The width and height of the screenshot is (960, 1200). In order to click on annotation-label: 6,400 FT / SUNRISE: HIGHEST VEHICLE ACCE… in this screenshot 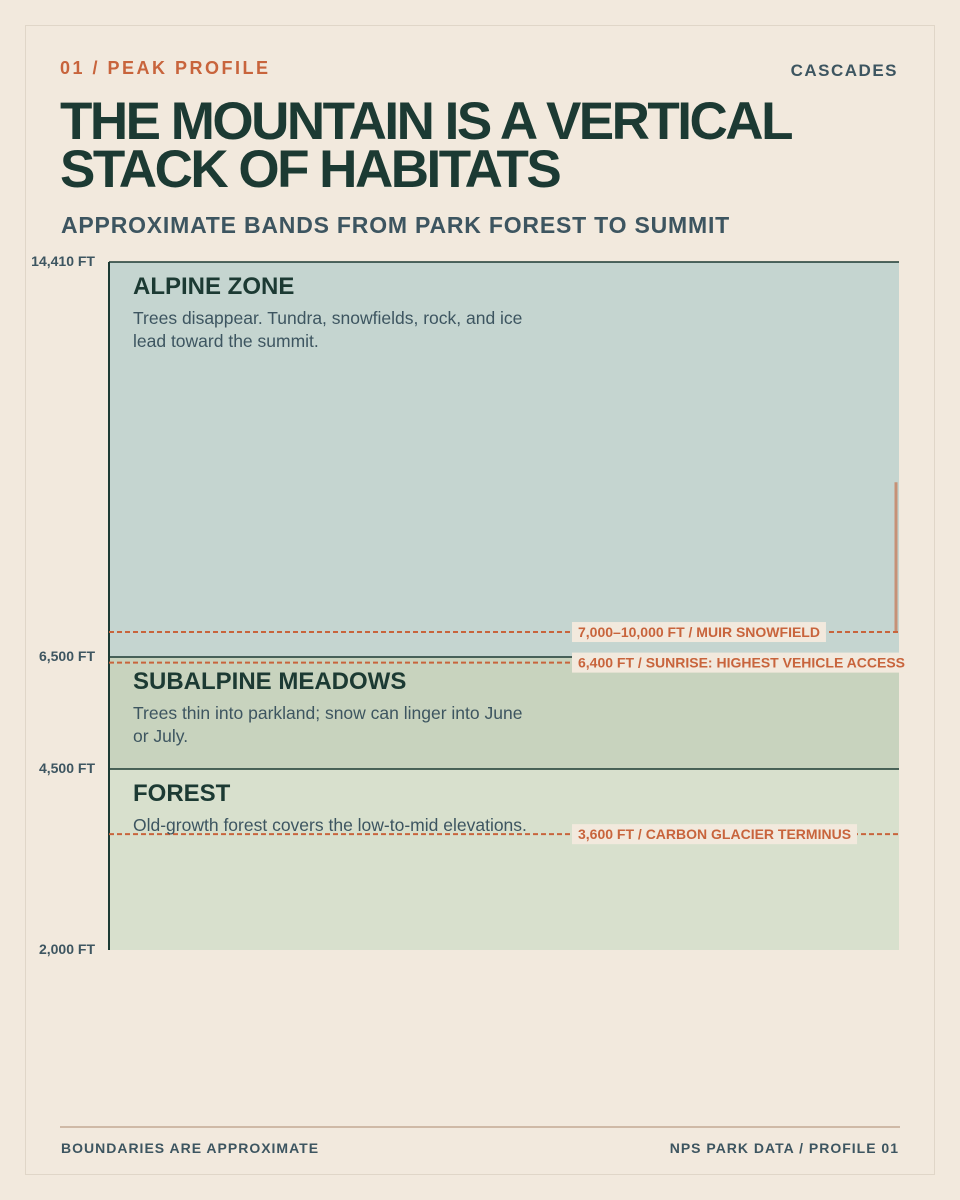, I will do `click(741, 663)`.